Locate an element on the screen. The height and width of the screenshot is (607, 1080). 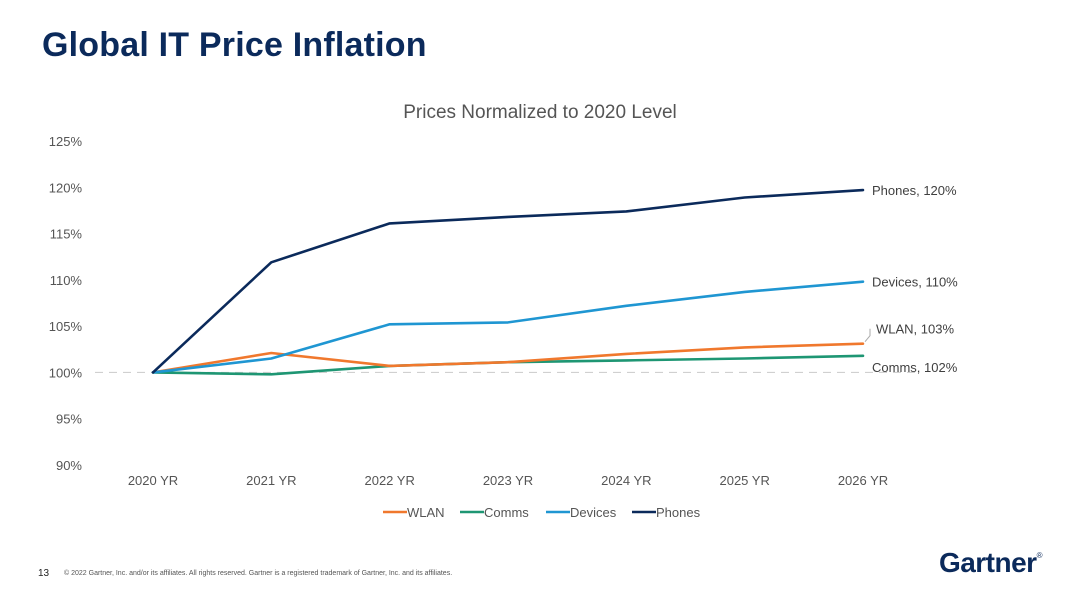
end-label-phones: Phones, 120% is located at coordinates (914, 190).